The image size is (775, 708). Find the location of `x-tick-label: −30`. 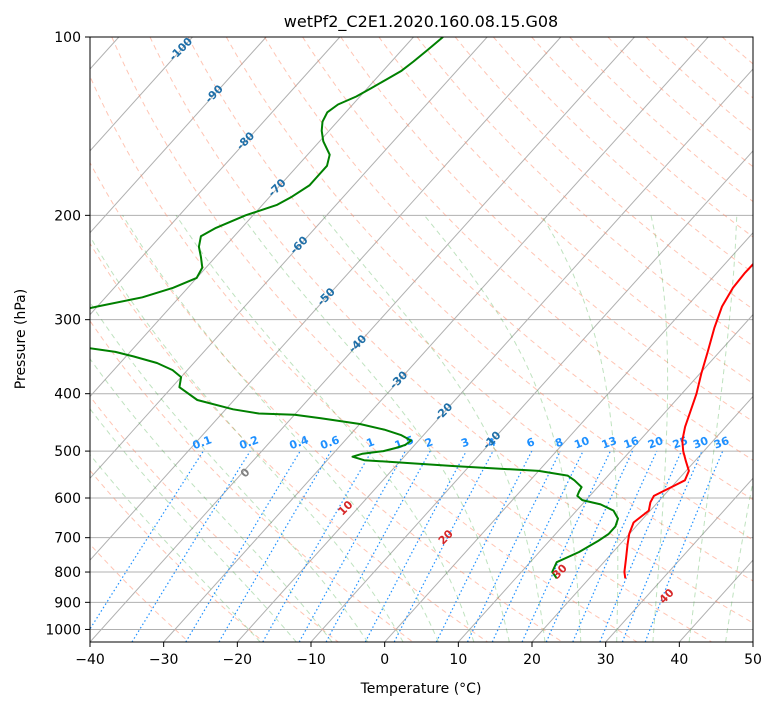

x-tick-label: −30 is located at coordinates (164, 660).